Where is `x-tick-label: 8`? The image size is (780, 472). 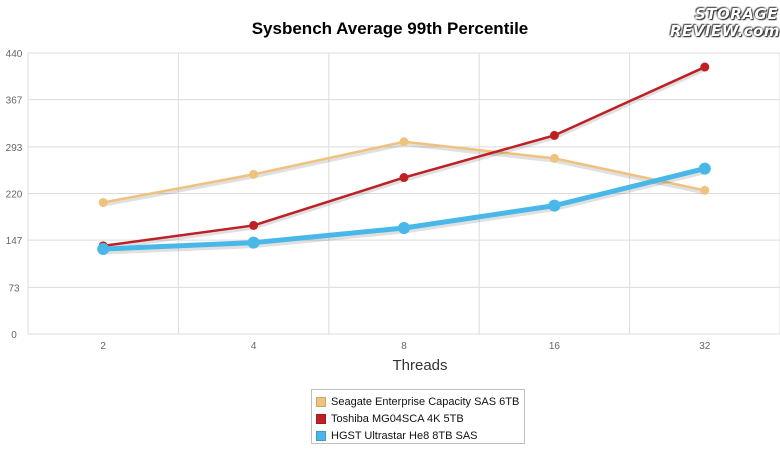
x-tick-label: 8 is located at coordinates (404, 346).